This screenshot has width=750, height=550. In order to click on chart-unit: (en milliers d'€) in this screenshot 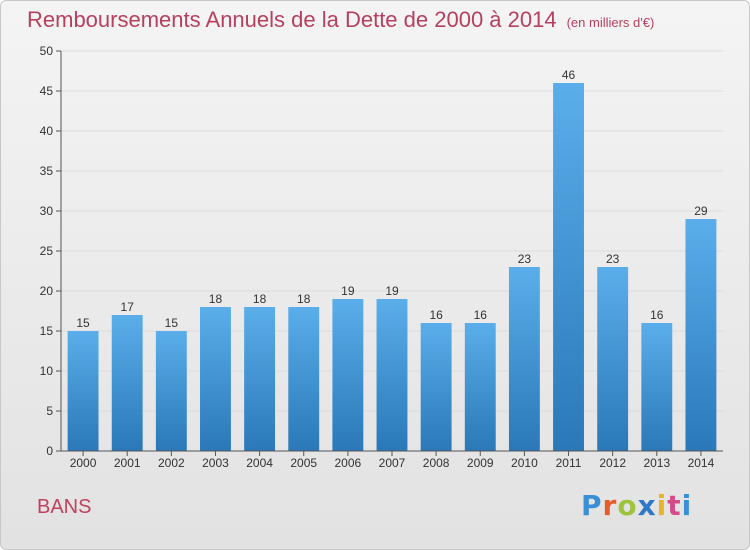, I will do `click(610, 22)`.